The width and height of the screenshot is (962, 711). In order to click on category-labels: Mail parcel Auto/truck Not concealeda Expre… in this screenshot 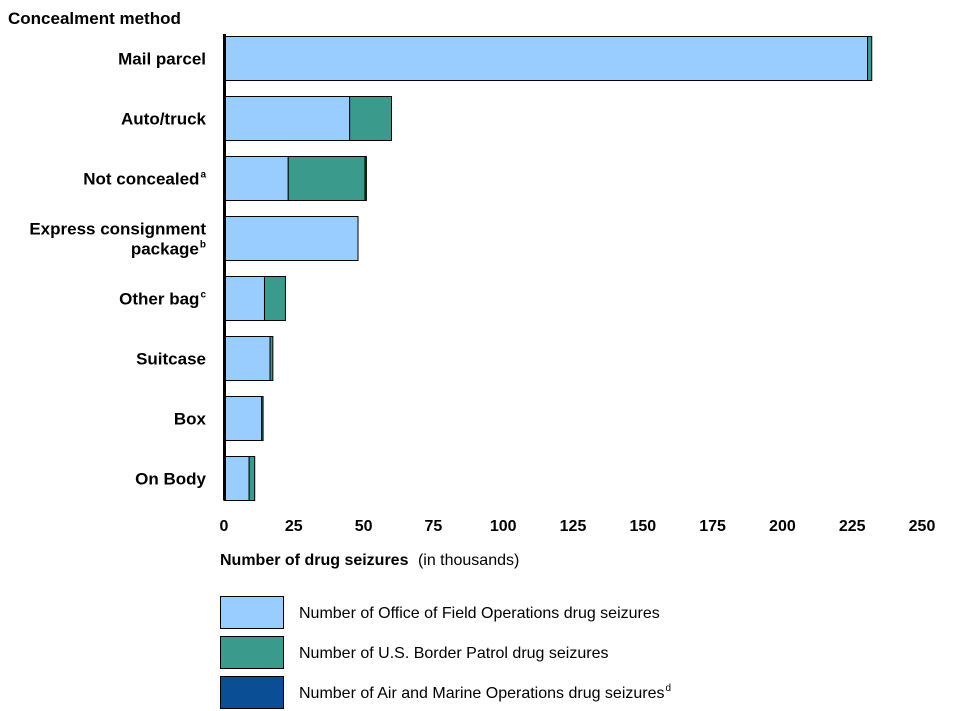, I will do `click(117, 269)`.